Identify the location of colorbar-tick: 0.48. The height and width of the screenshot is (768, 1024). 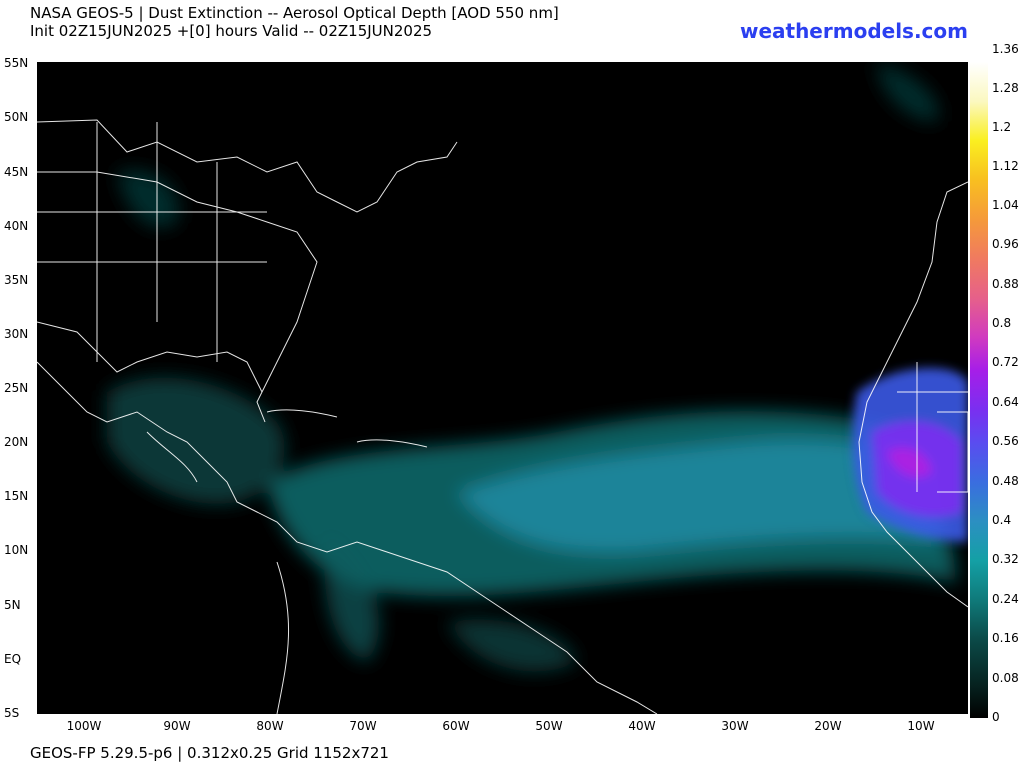
(1005, 481).